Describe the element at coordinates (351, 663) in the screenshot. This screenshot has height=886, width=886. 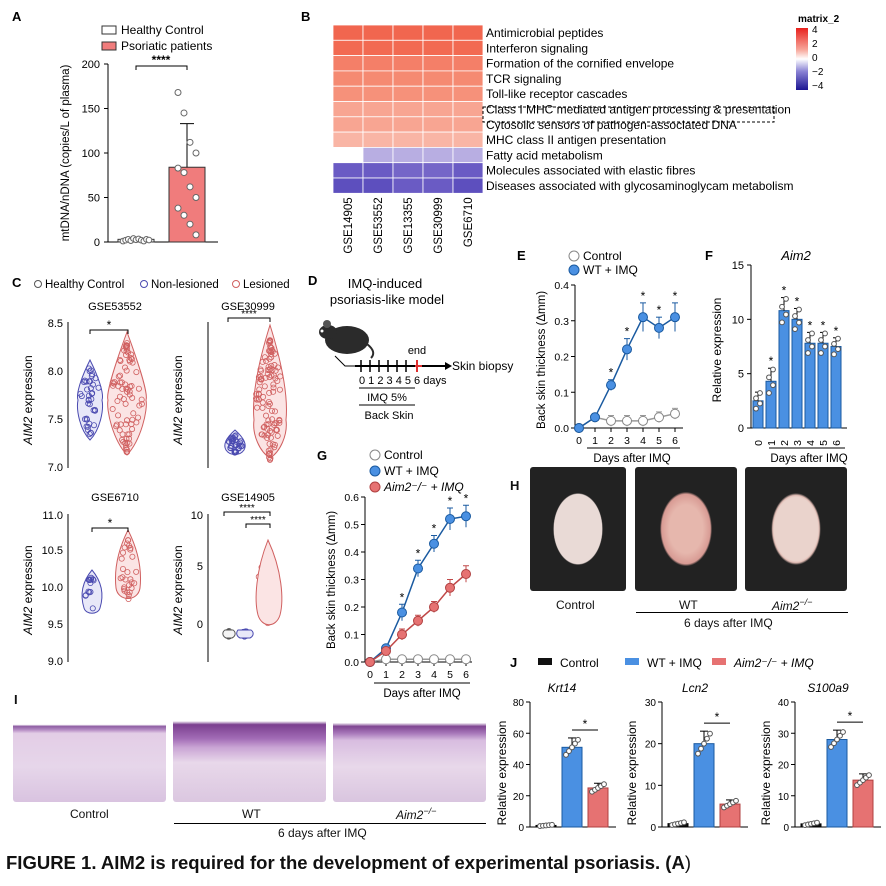
I see `ytick: 0.0` at that location.